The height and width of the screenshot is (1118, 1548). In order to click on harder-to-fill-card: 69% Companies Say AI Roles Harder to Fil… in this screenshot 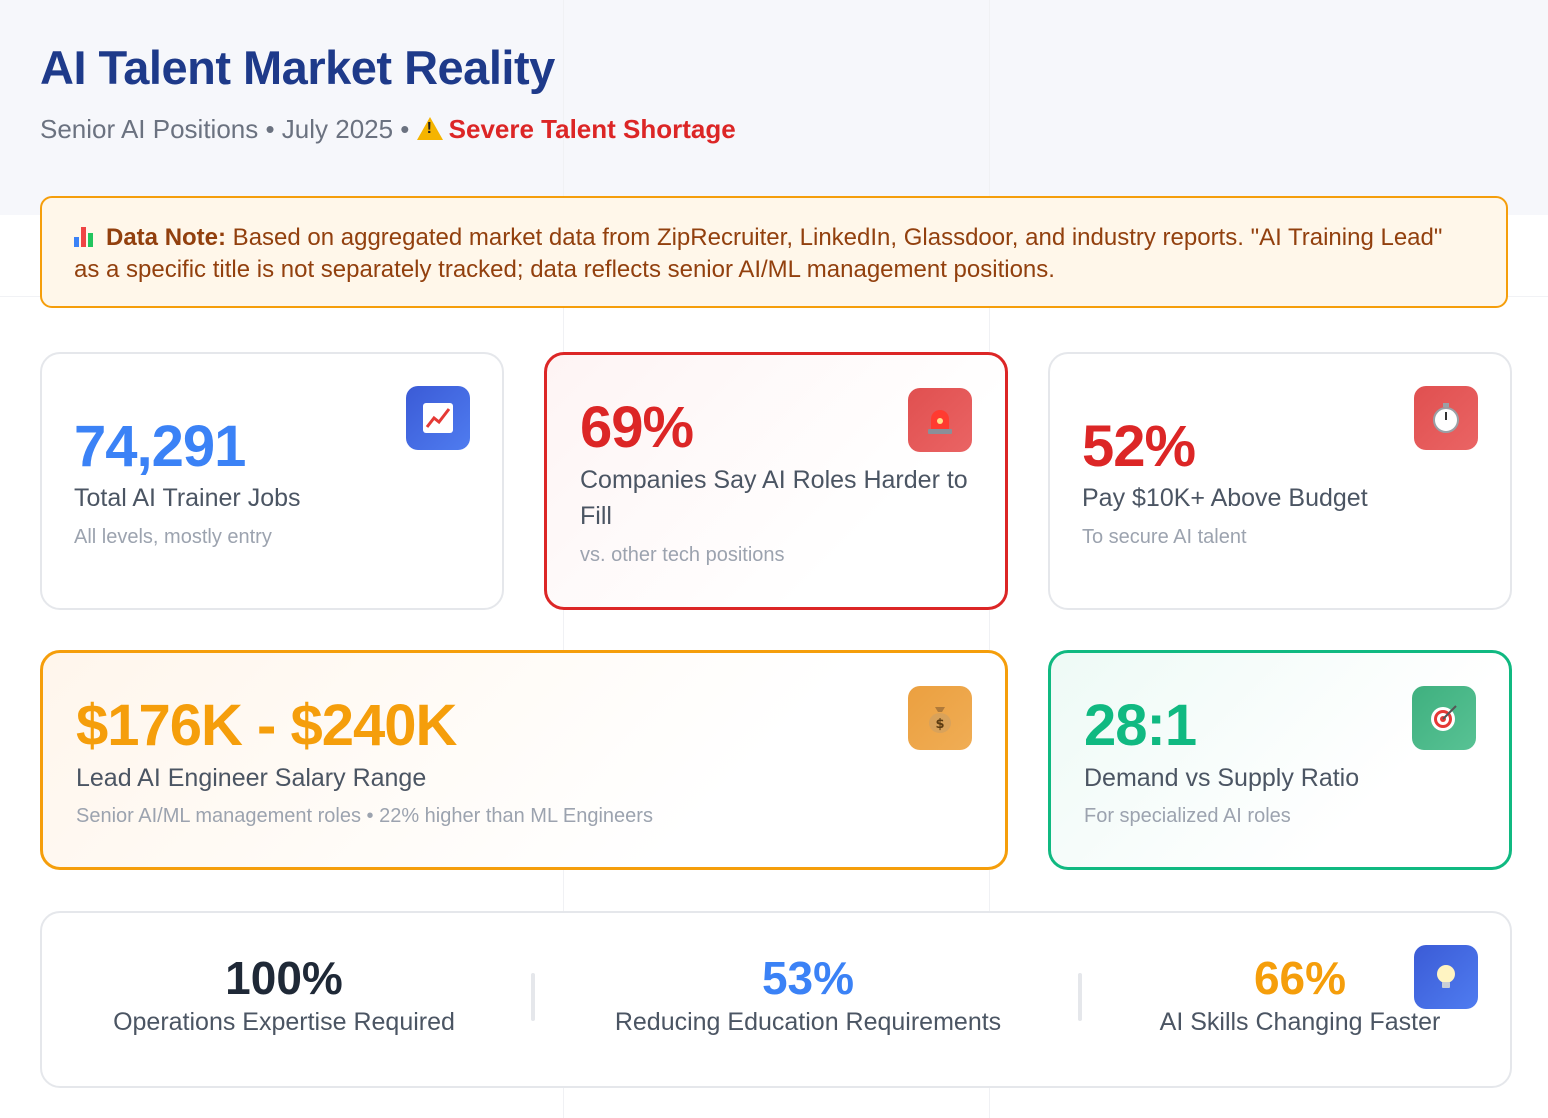, I will do `click(776, 481)`.